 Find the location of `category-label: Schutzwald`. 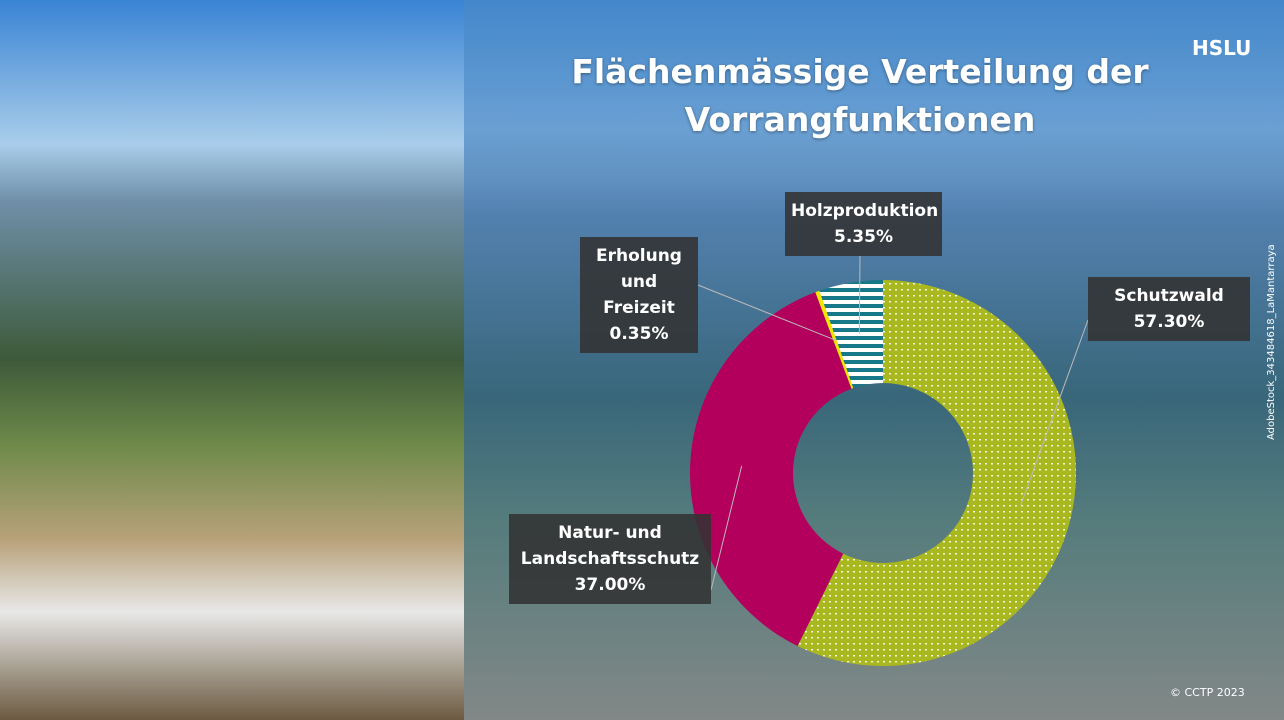

category-label: Schutzwald is located at coordinates (1169, 296).